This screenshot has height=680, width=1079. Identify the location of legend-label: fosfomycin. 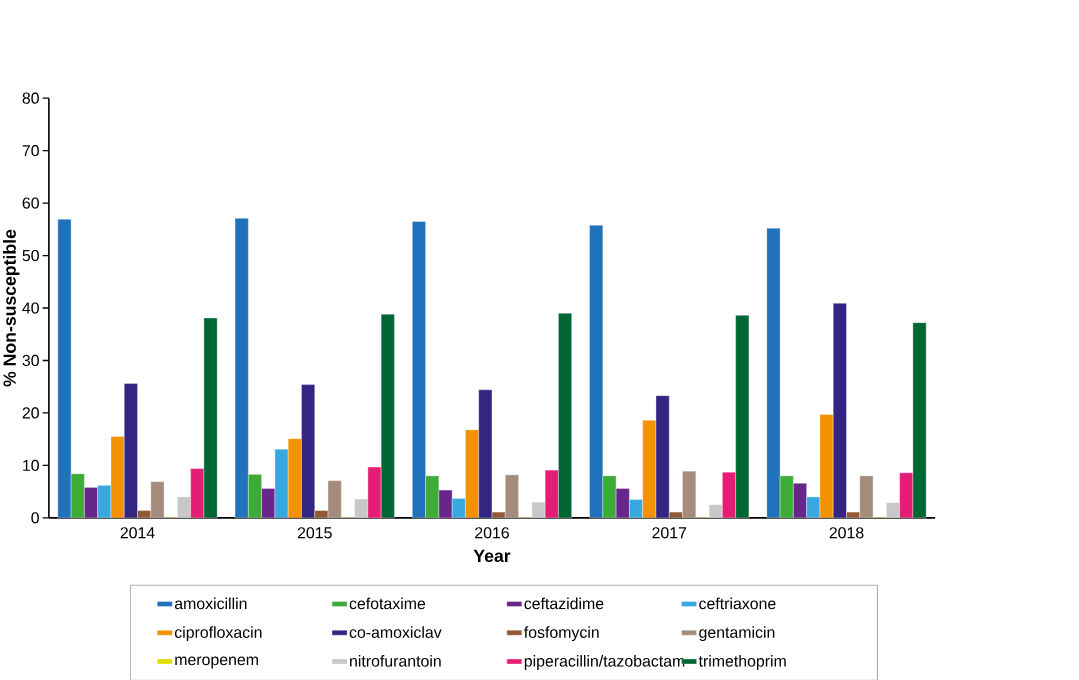
(561, 633).